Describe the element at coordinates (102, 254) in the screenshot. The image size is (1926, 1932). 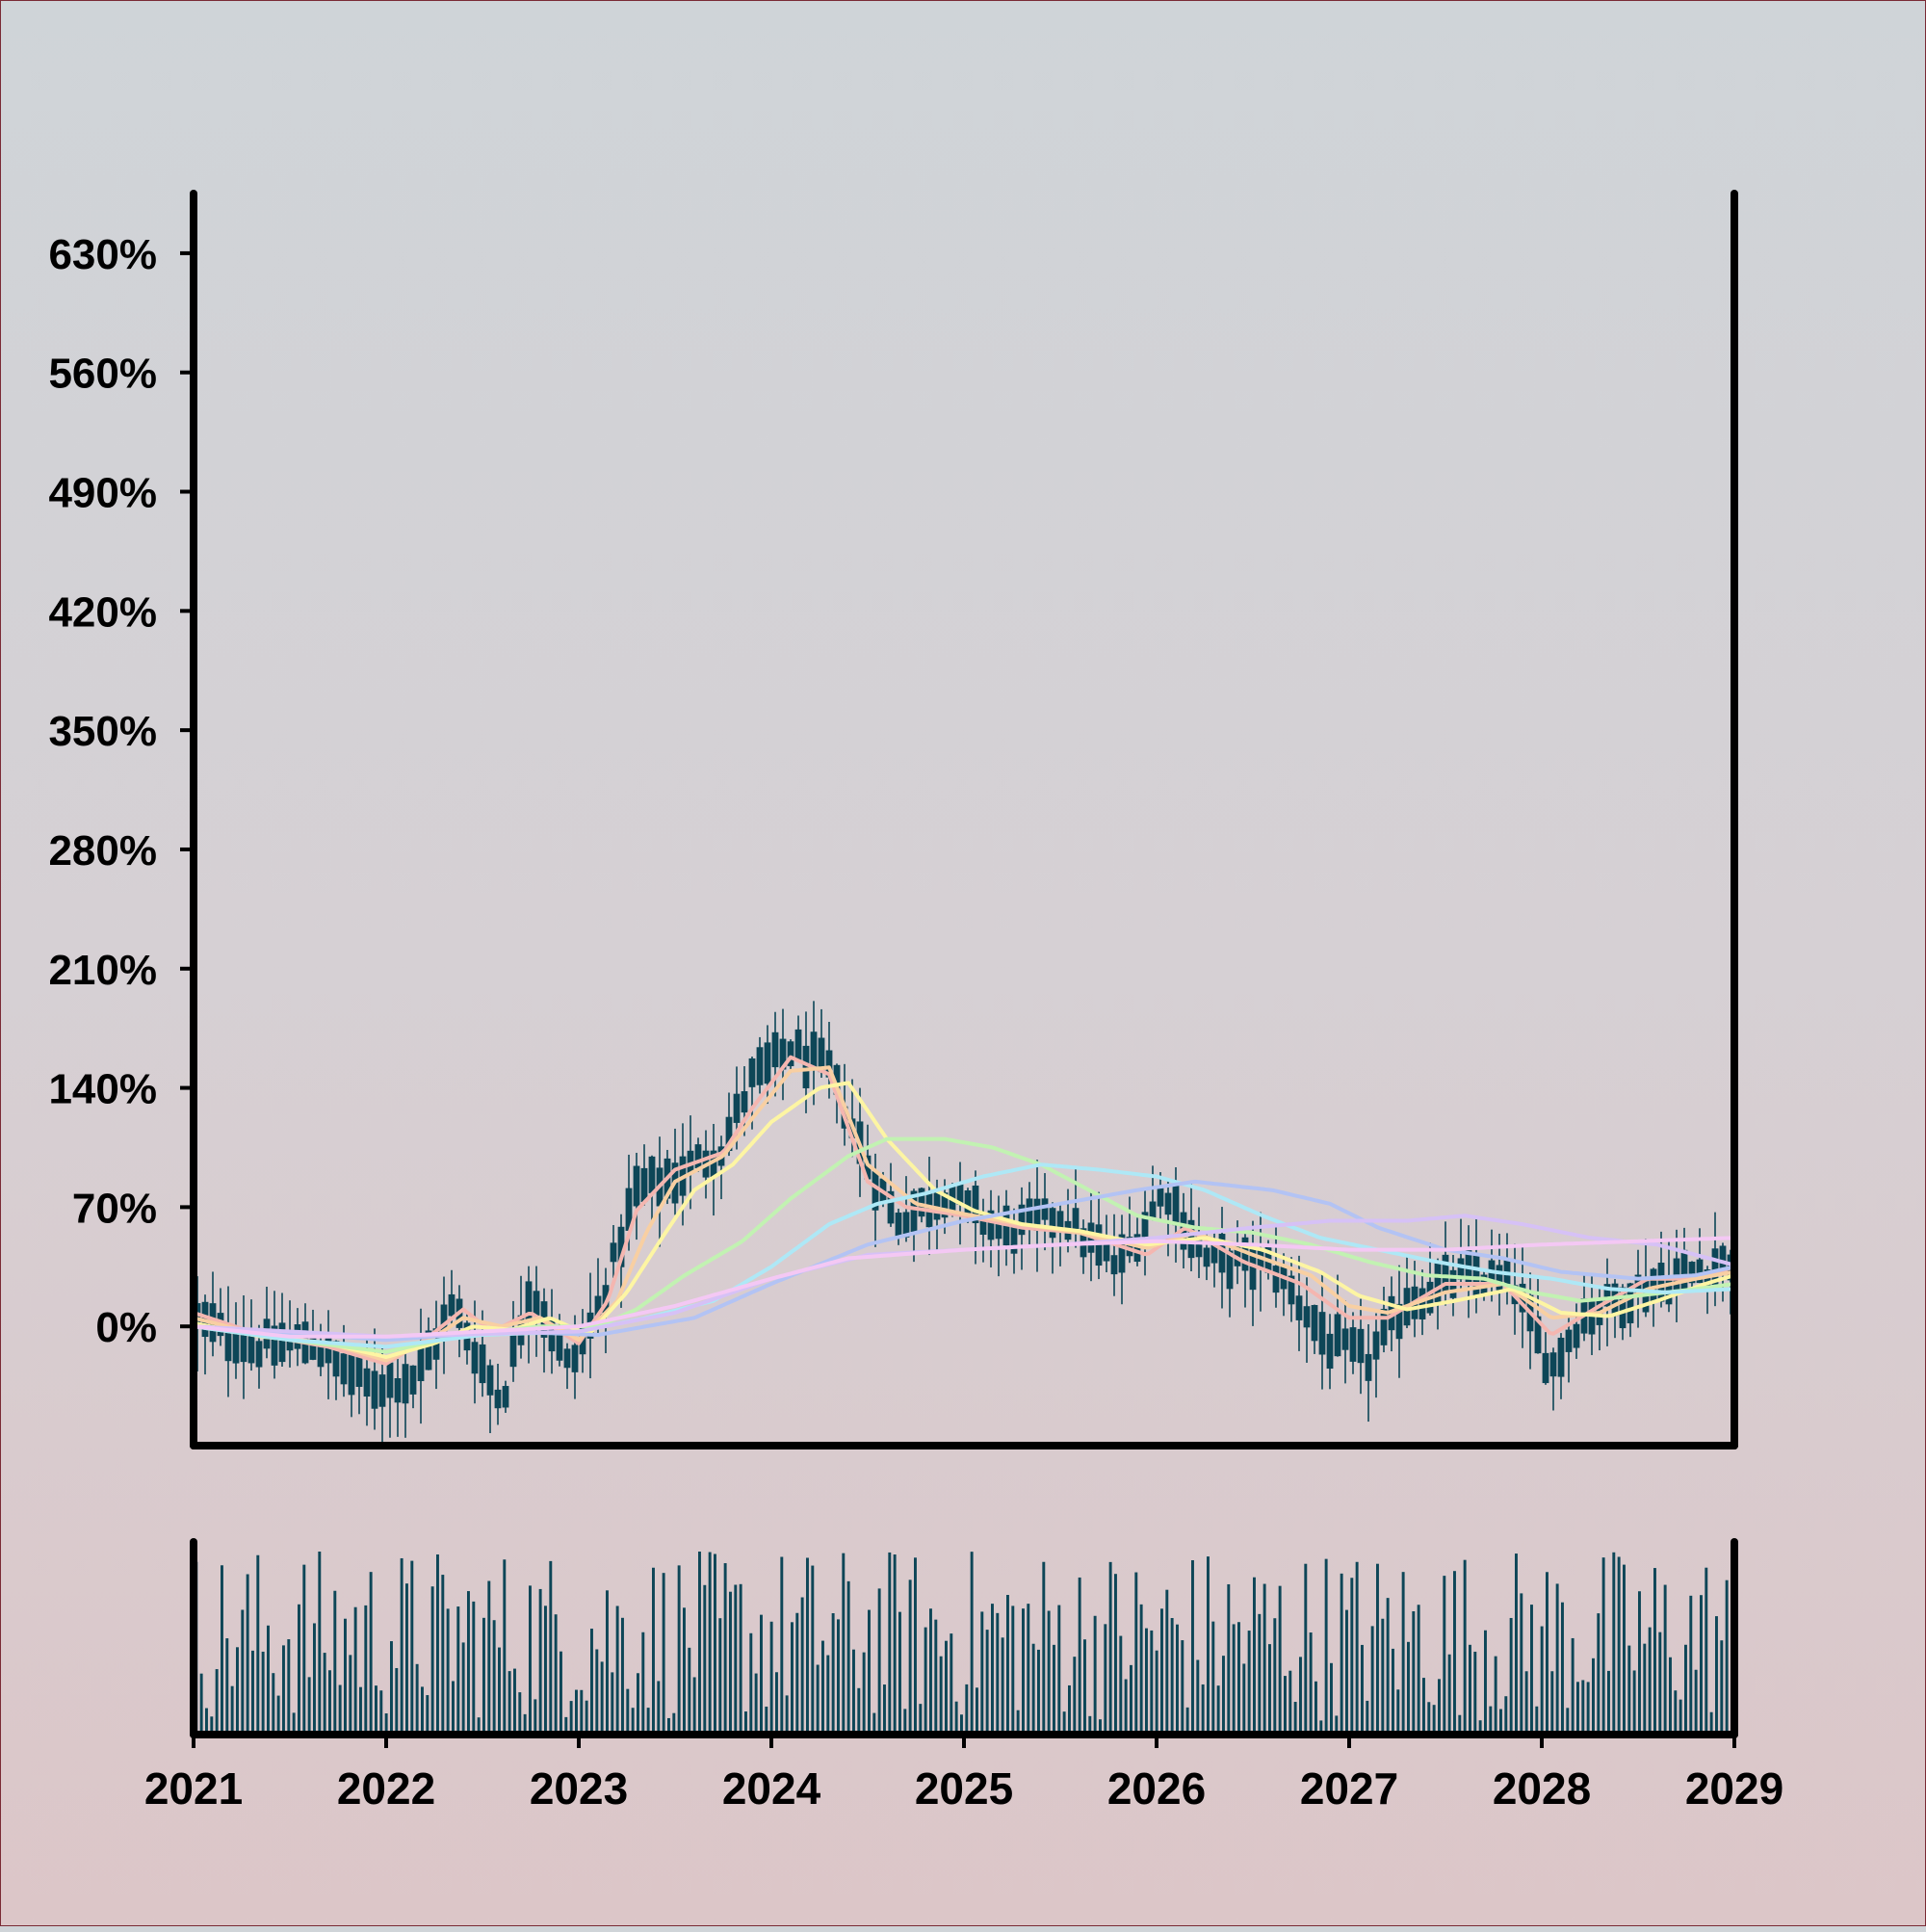
I see `y-tick-label: 630%` at that location.